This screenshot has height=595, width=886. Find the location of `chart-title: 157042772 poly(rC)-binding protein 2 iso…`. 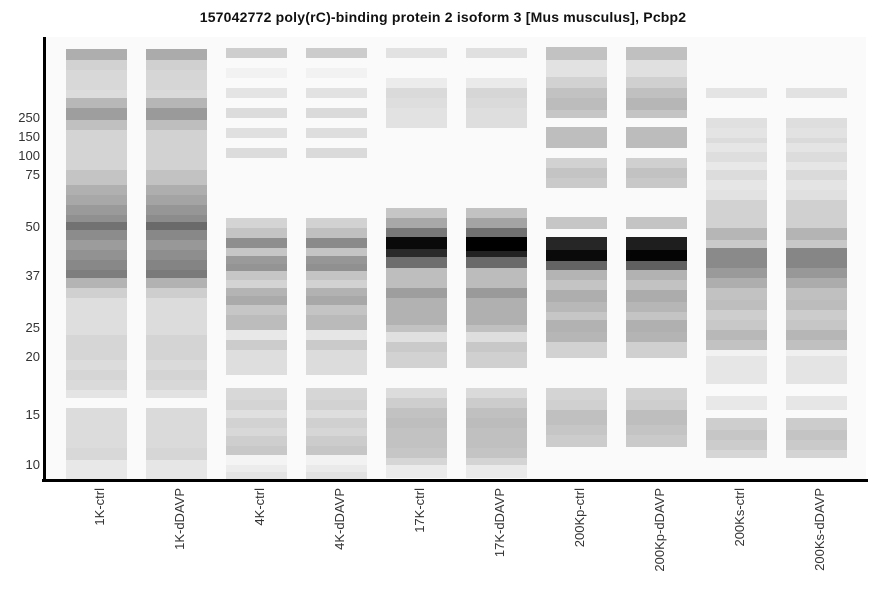

chart-title: 157042772 poly(rC)-binding protein 2 iso… is located at coordinates (443, 17).